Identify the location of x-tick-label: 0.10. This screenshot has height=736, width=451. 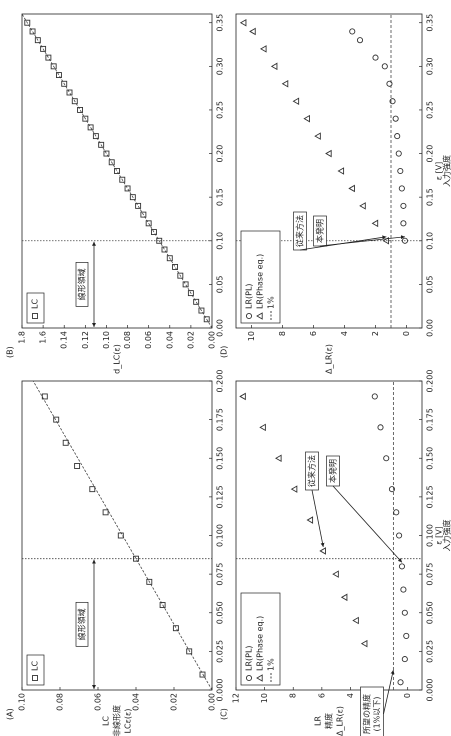
(220, 241).